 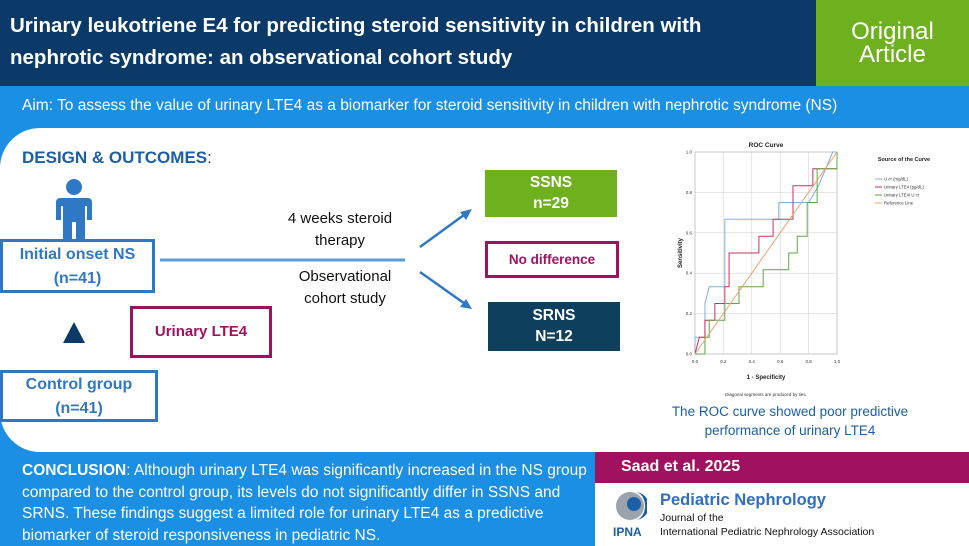 I want to click on label-line: Observational, so click(x=345, y=276).